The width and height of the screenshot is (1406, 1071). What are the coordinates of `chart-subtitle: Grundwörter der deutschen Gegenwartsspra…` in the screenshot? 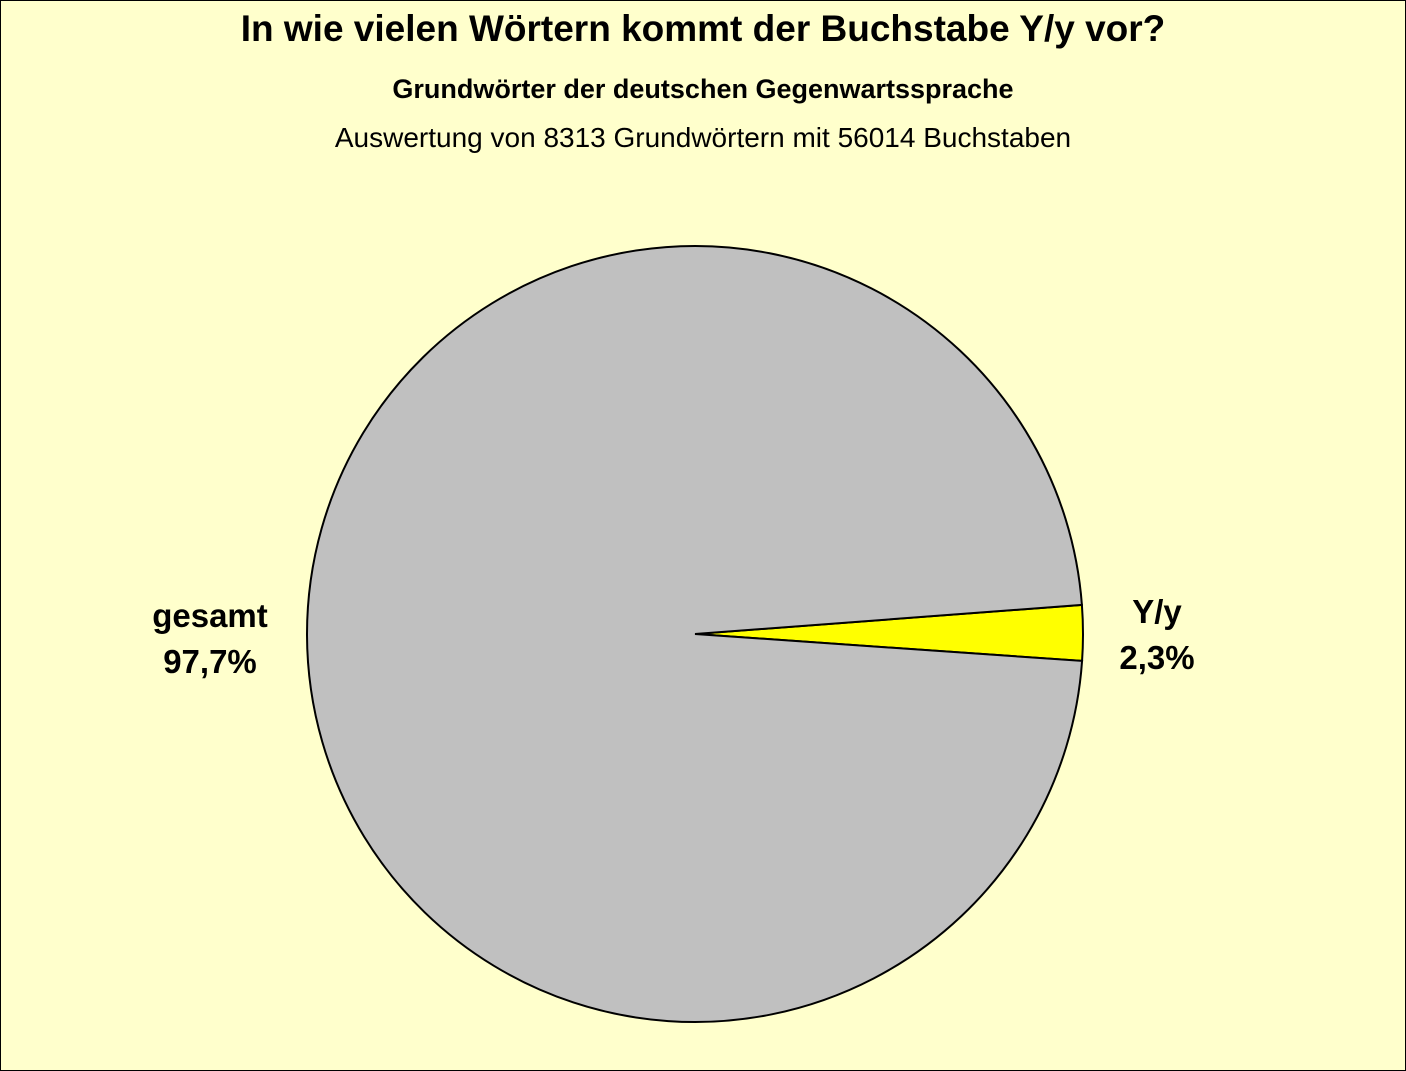 It's located at (703, 89).